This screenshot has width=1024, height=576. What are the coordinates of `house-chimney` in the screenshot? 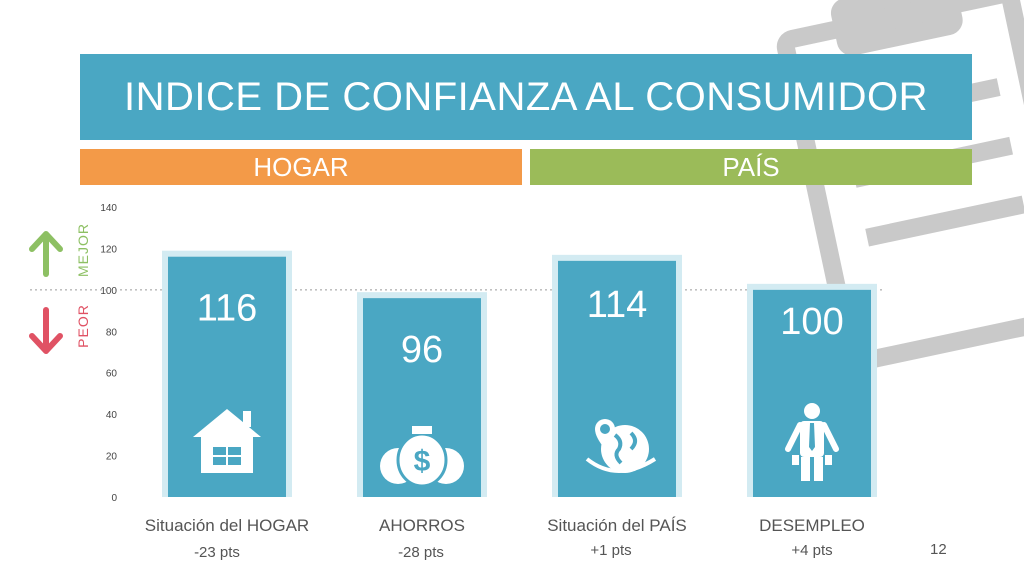 It's located at (247, 419).